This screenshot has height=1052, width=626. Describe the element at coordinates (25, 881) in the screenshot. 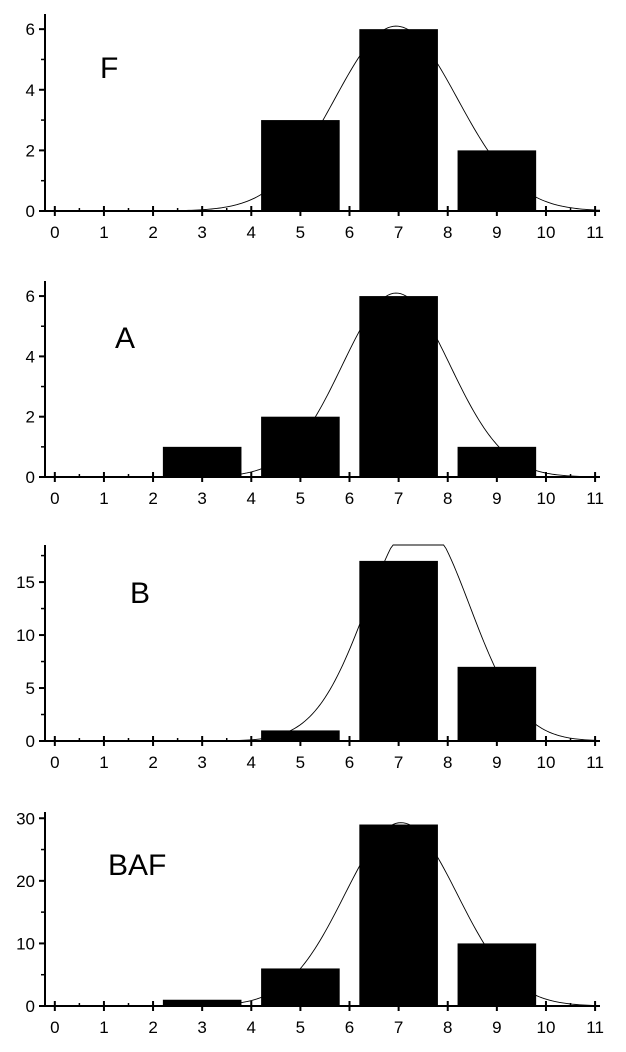

I see `y-tick-label: 20` at that location.